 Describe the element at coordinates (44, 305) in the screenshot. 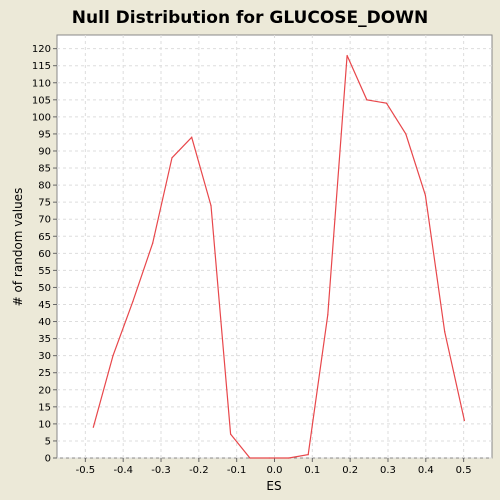

I see `y-tick-label: 45` at that location.